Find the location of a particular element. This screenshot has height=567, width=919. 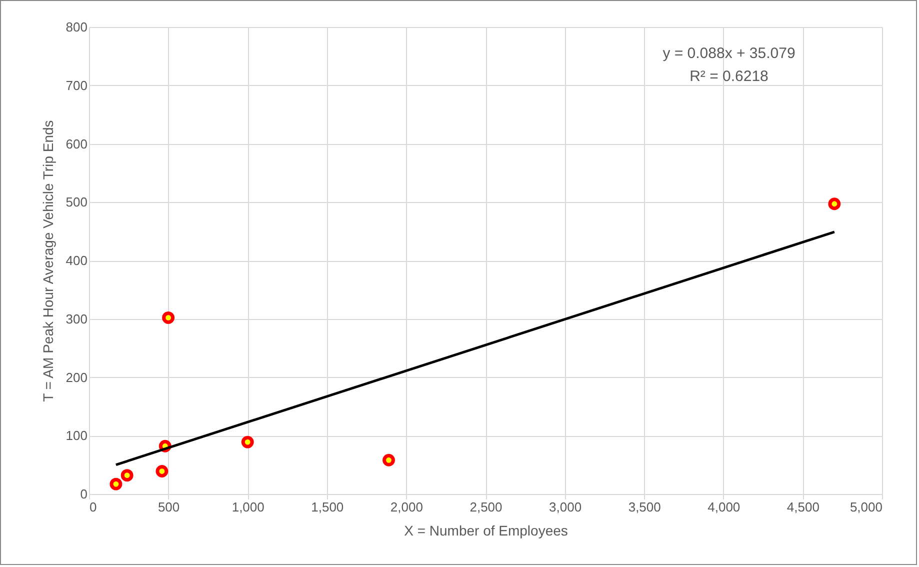

y-axis-title: T = AM Peak Hour Average Vehicle Trip Ends is located at coordinates (48, 261).